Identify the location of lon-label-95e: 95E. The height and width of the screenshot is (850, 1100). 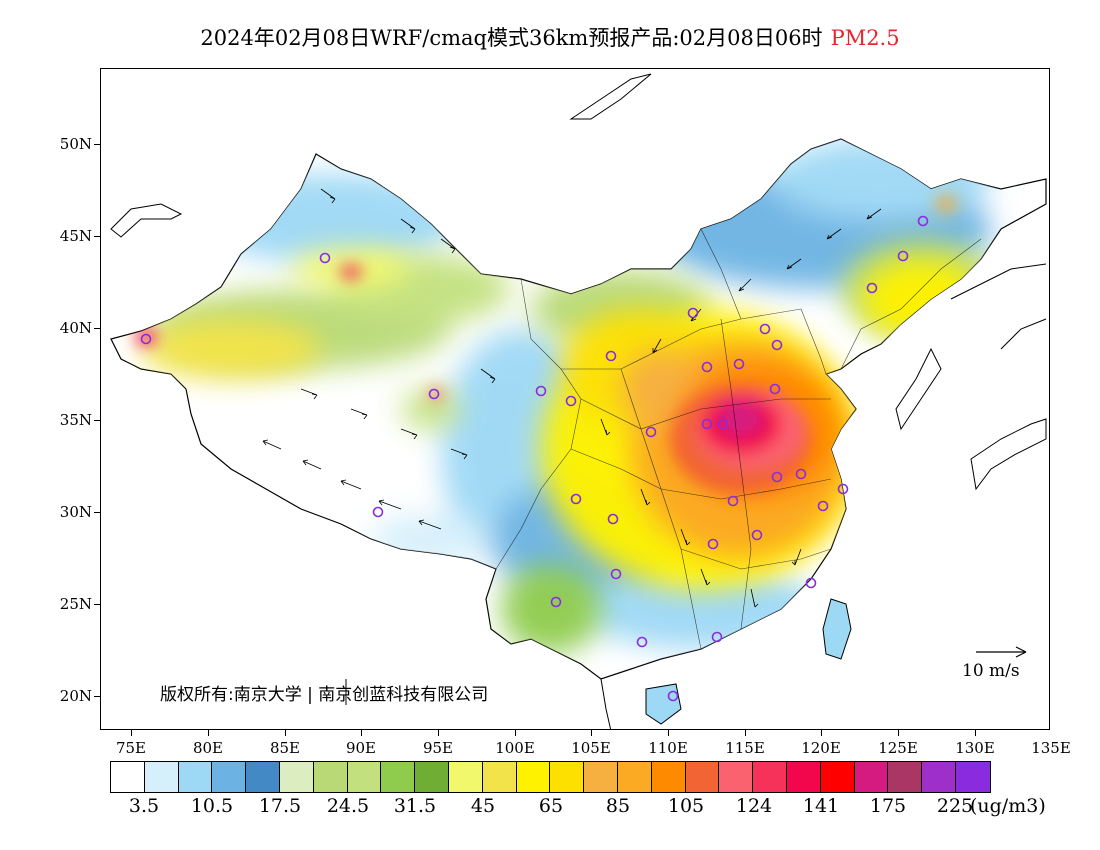
(438, 748).